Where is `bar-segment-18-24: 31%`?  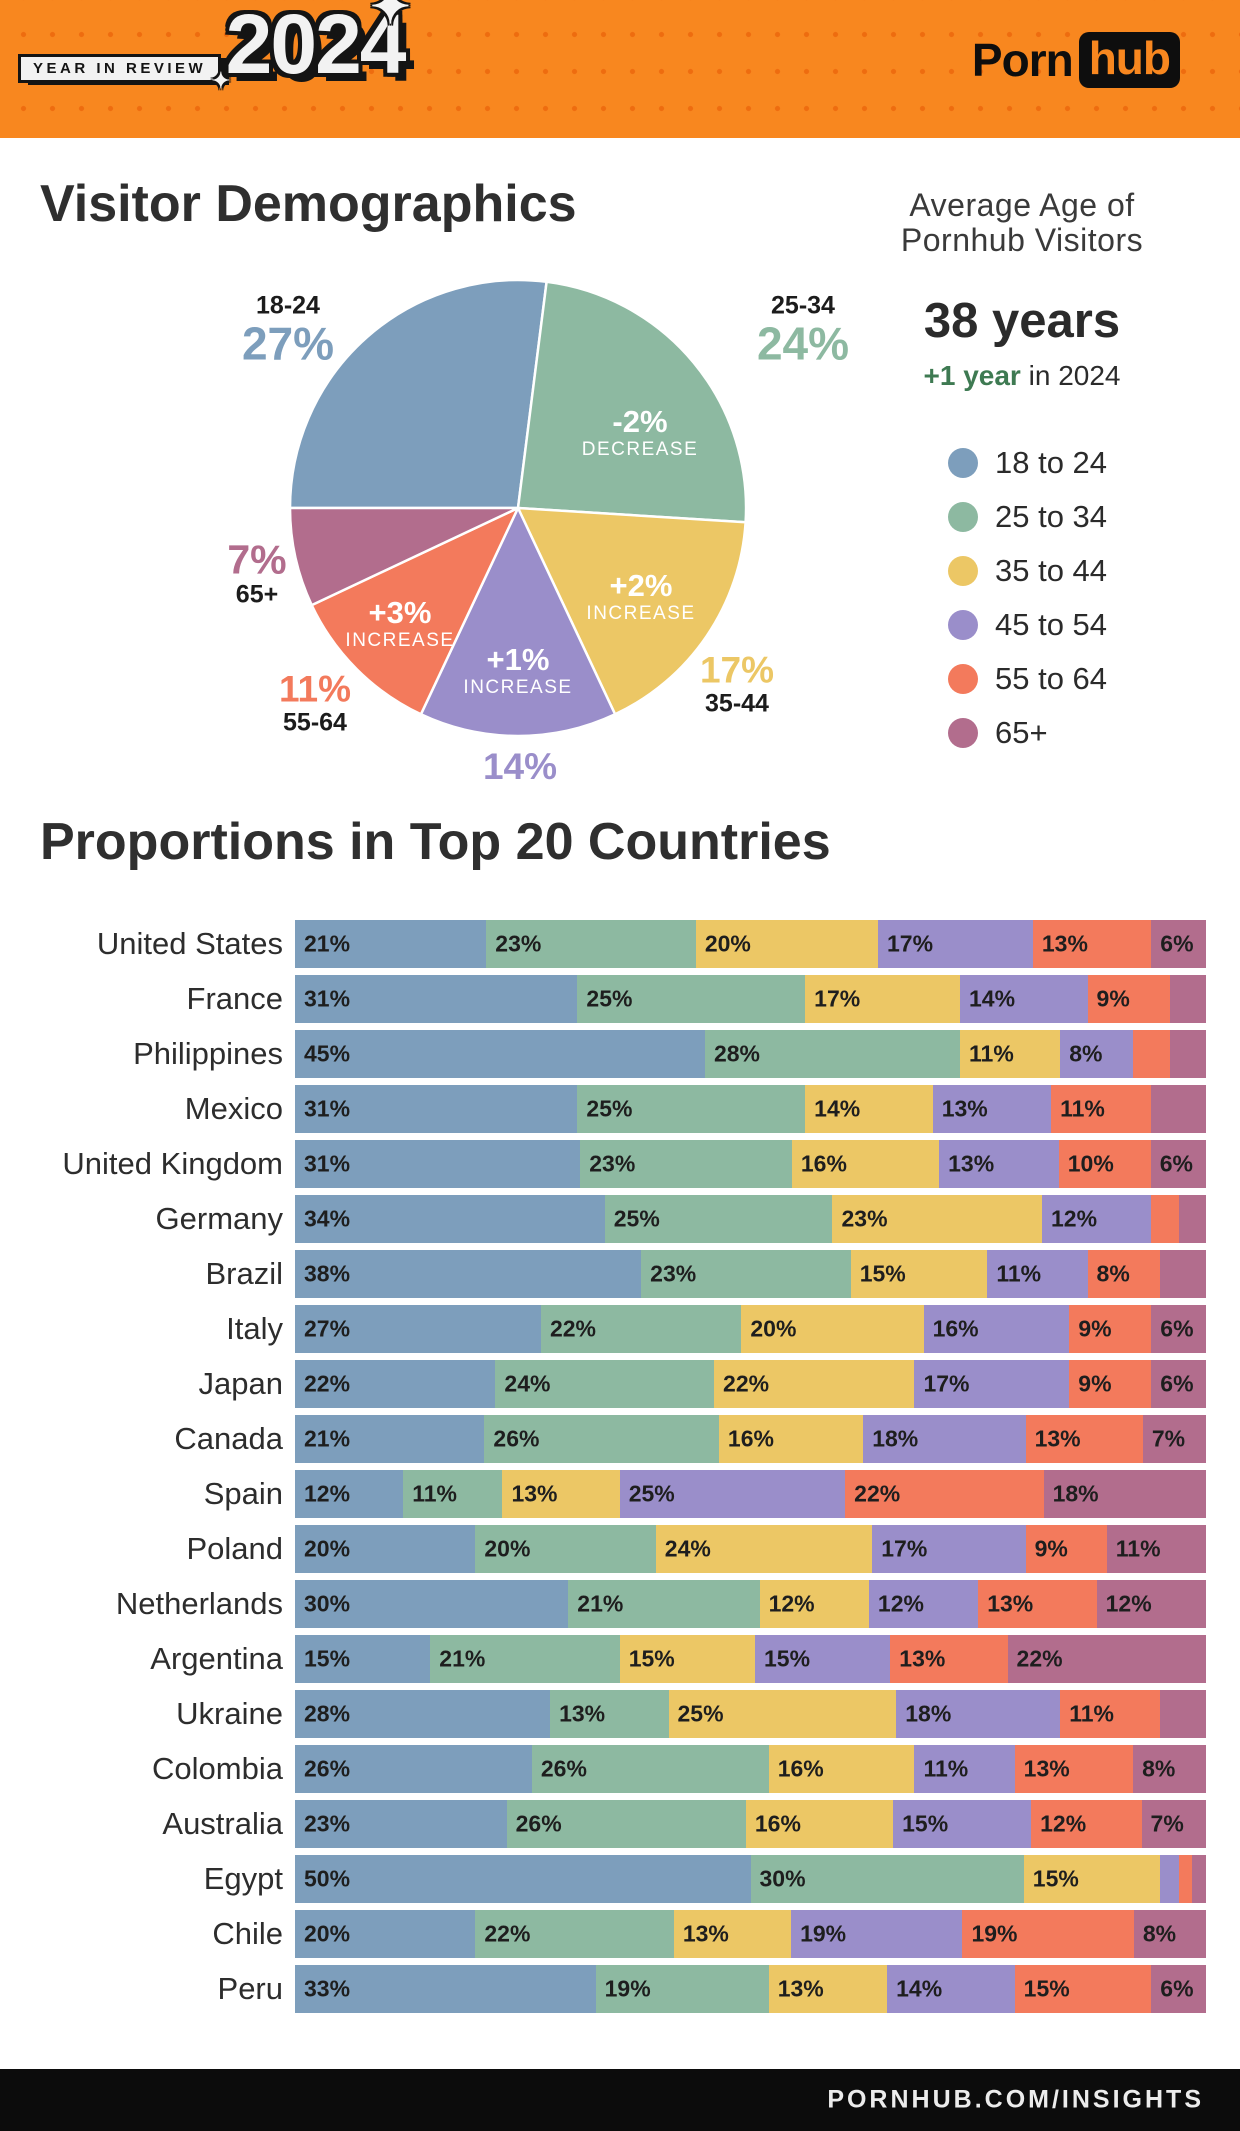
bar-segment-18-24: 31% is located at coordinates (436, 999).